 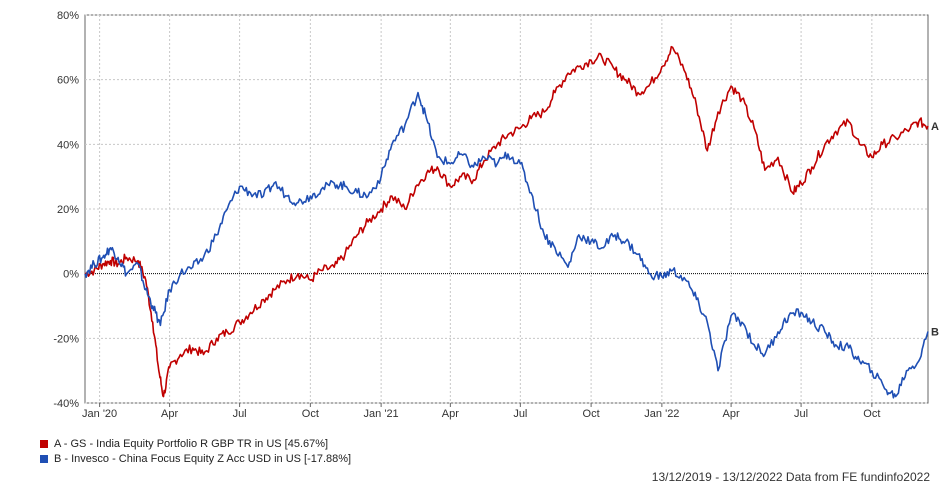 I want to click on y-tick-label: 80%, so click(x=68, y=16).